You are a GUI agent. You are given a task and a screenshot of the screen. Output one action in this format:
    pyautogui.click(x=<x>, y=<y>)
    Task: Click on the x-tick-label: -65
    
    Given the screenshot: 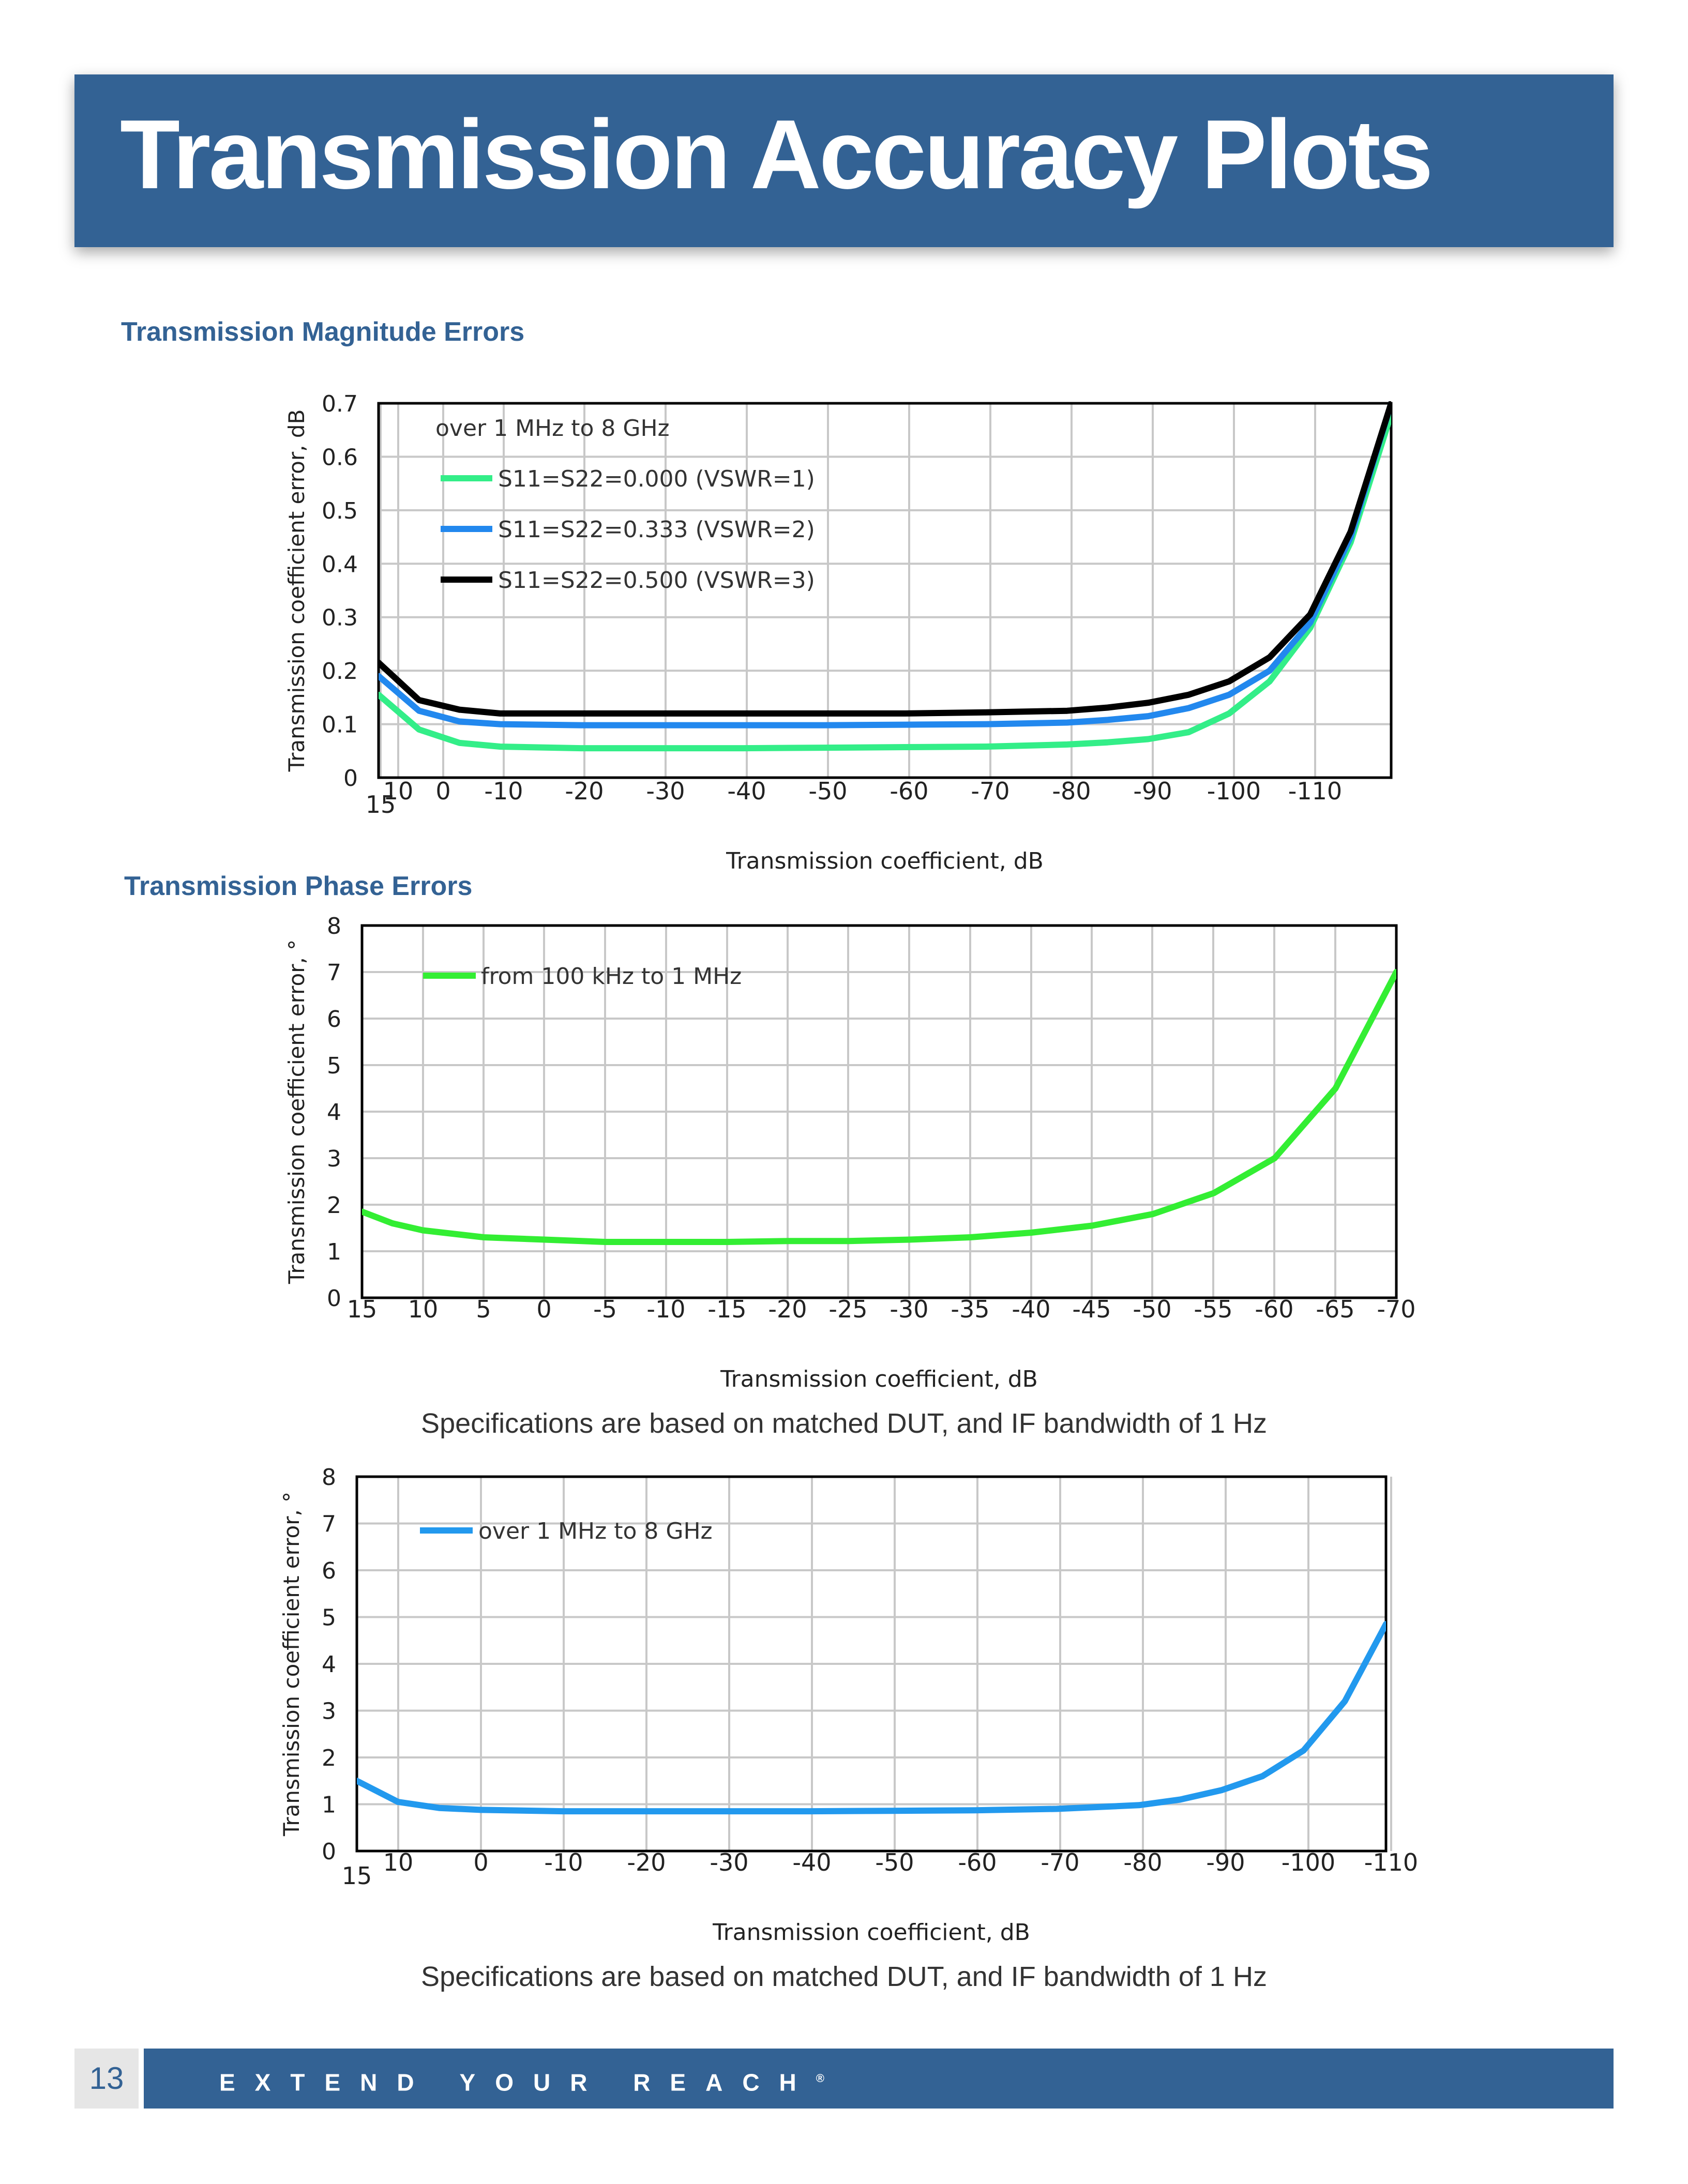 What is the action you would take?
    pyautogui.click(x=1335, y=1309)
    